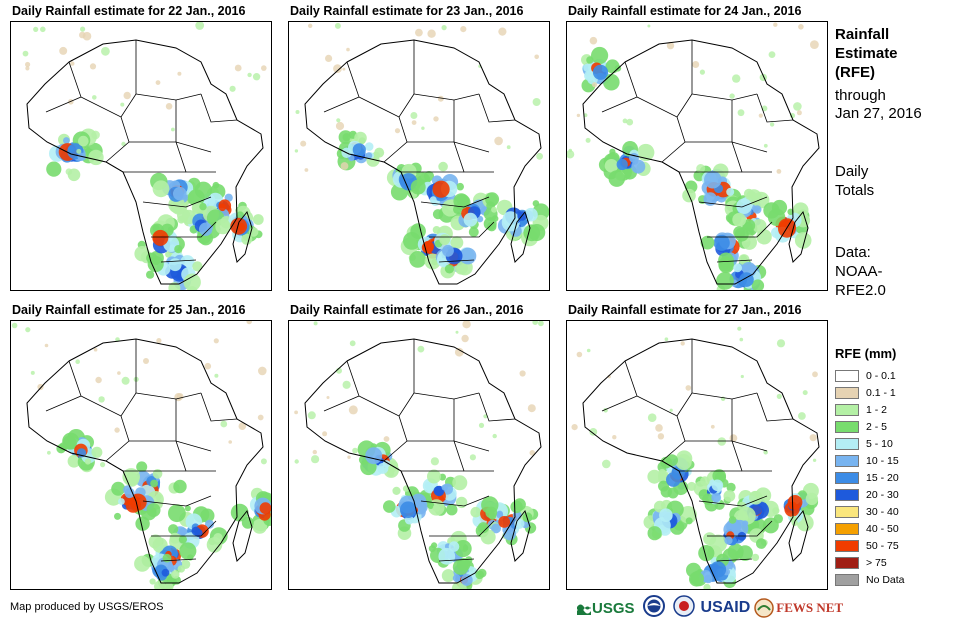 Image resolution: width=967 pixels, height=626 pixels. I want to click on legend-item: No Data, so click(870, 579).